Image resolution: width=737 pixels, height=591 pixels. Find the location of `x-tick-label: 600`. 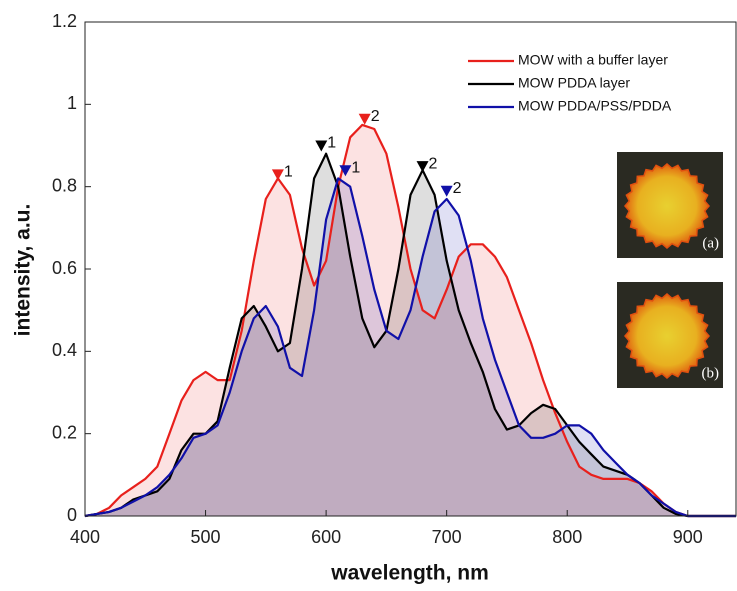

x-tick-label: 600 is located at coordinates (326, 537).